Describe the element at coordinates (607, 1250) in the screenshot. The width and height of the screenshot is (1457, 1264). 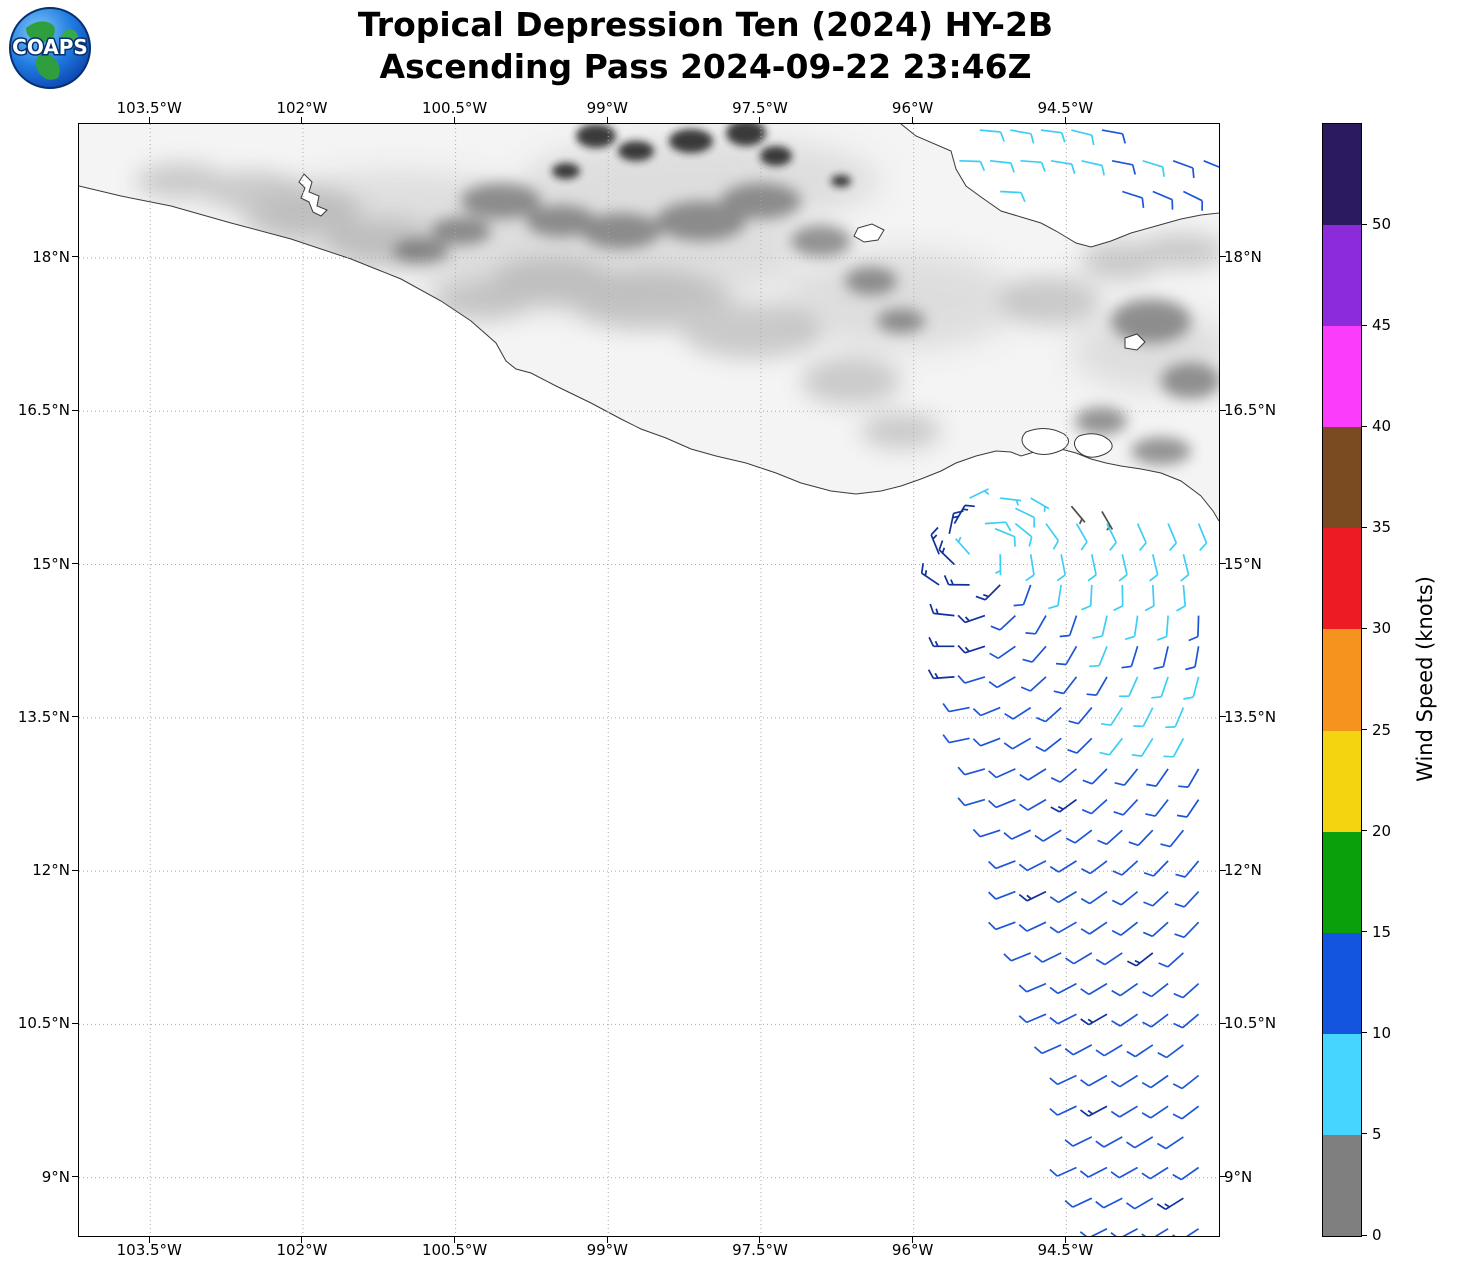
I see `lon-tick-label-bottom: 99°W` at that location.